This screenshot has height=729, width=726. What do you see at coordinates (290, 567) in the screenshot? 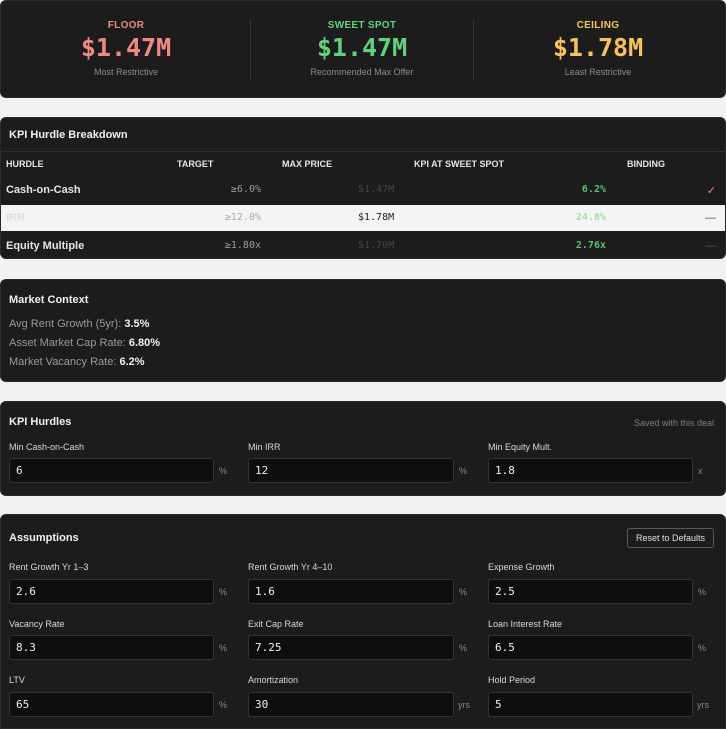
I see `field-label: Rent Growth Yr 4–10` at bounding box center [290, 567].